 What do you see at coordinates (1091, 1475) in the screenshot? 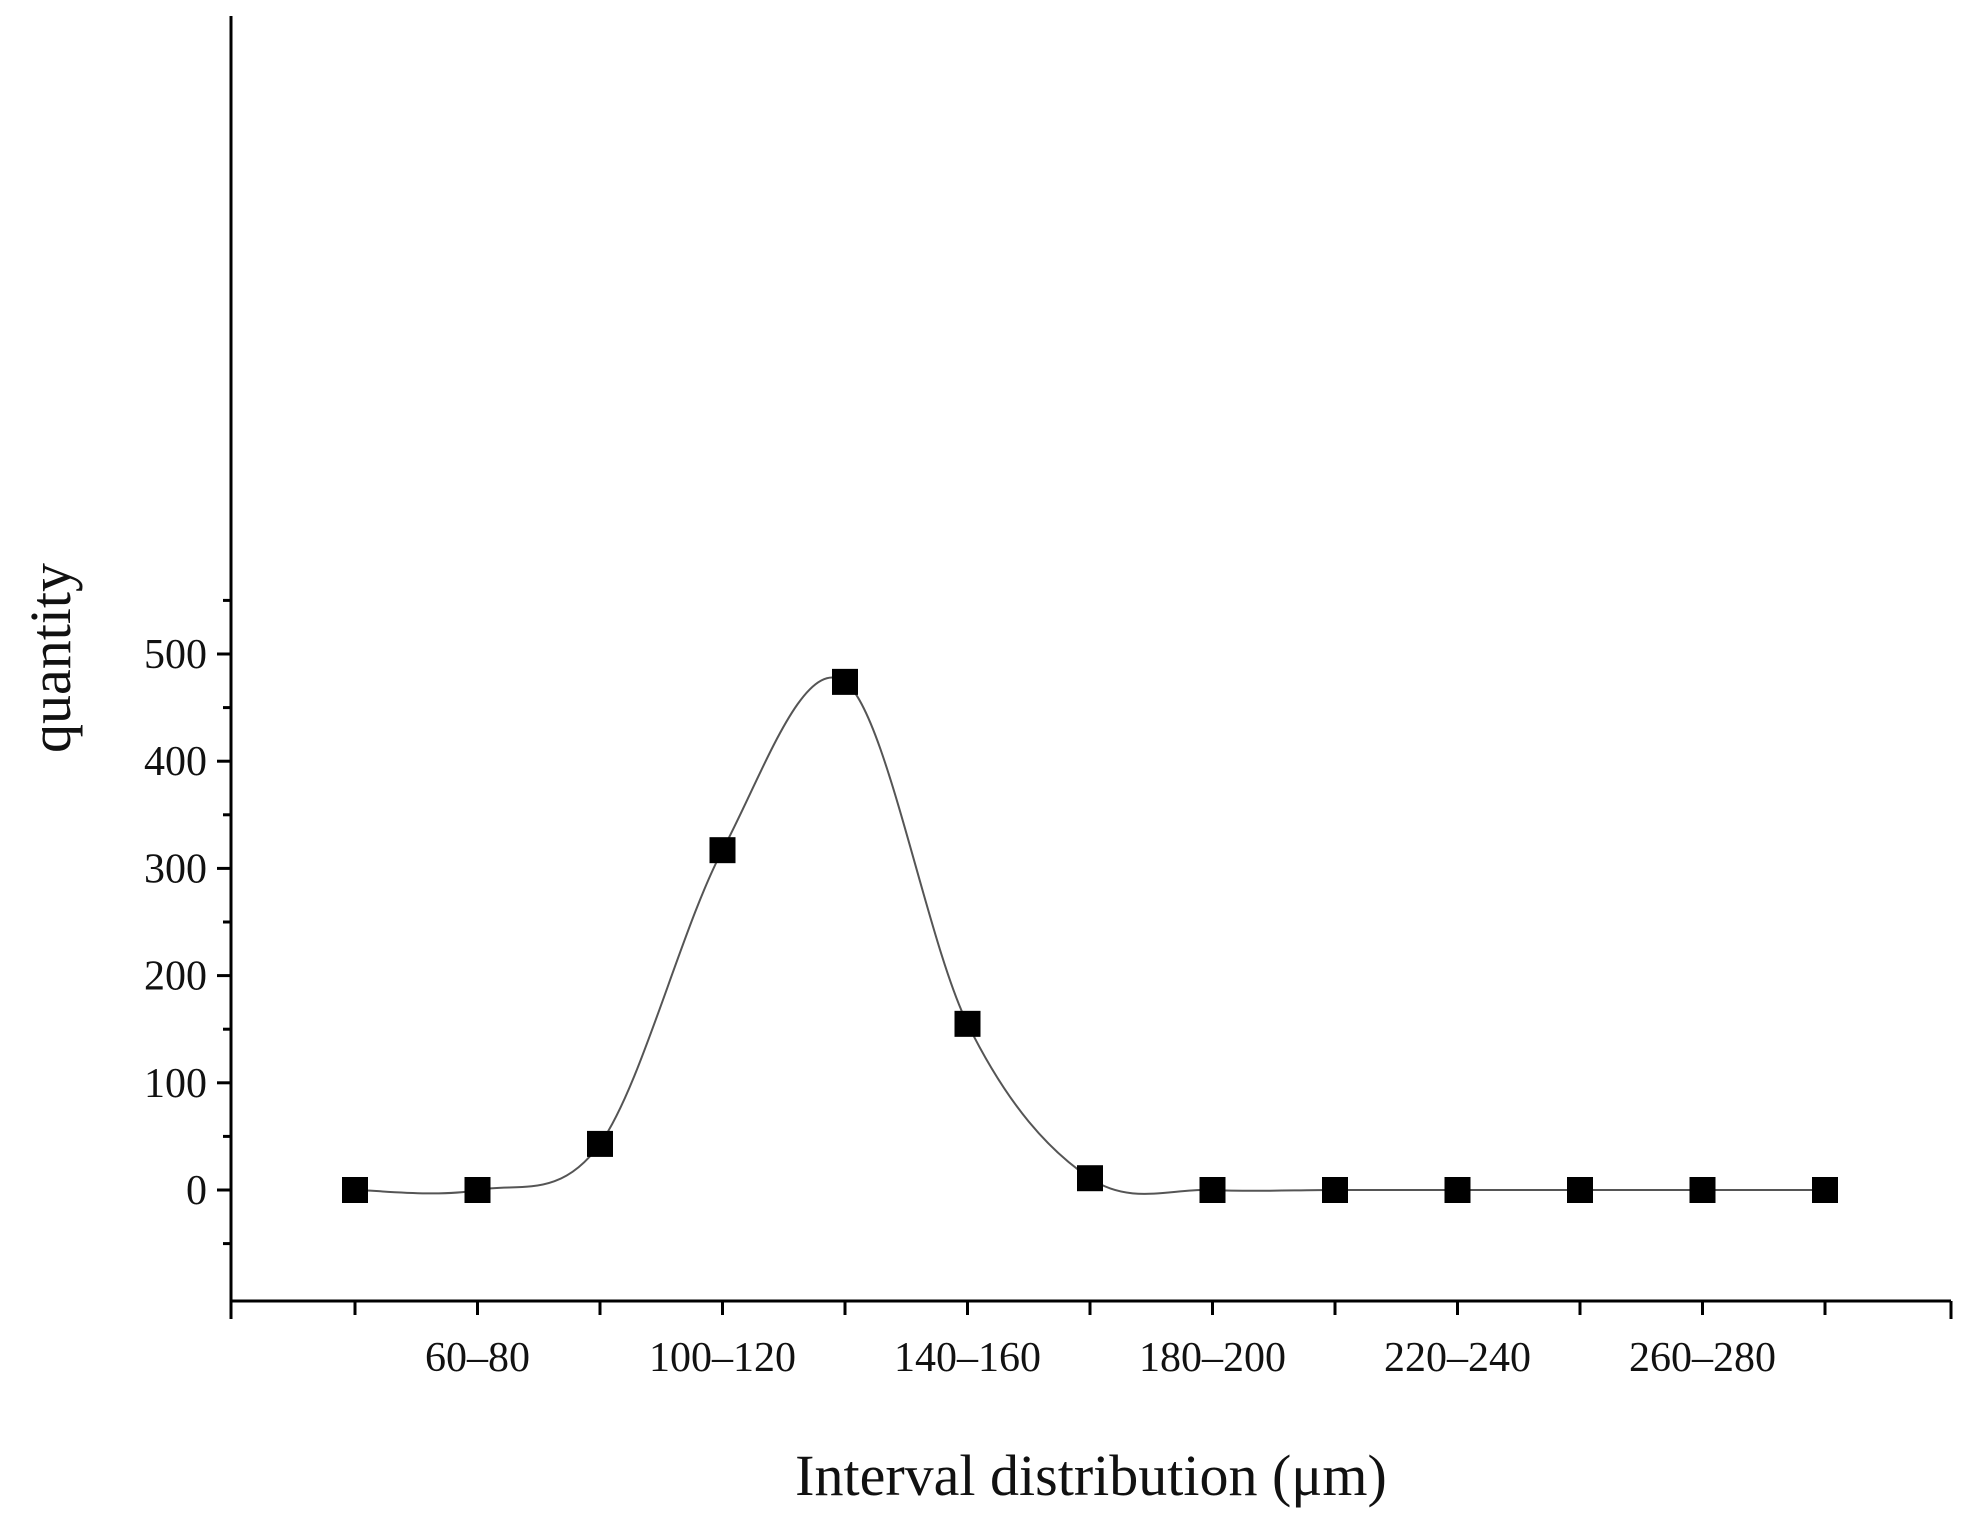
I see `x-axis-title: Interval distribution (μm)` at bounding box center [1091, 1475].